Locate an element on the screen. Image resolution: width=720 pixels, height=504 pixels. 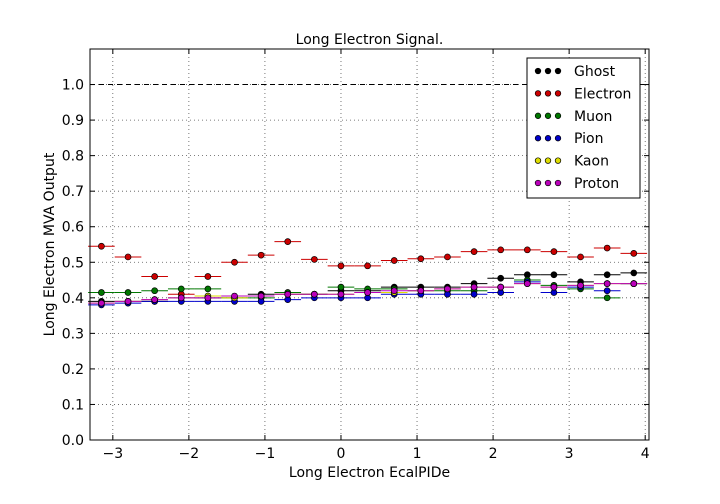
legend-box is located at coordinates (583, 128).